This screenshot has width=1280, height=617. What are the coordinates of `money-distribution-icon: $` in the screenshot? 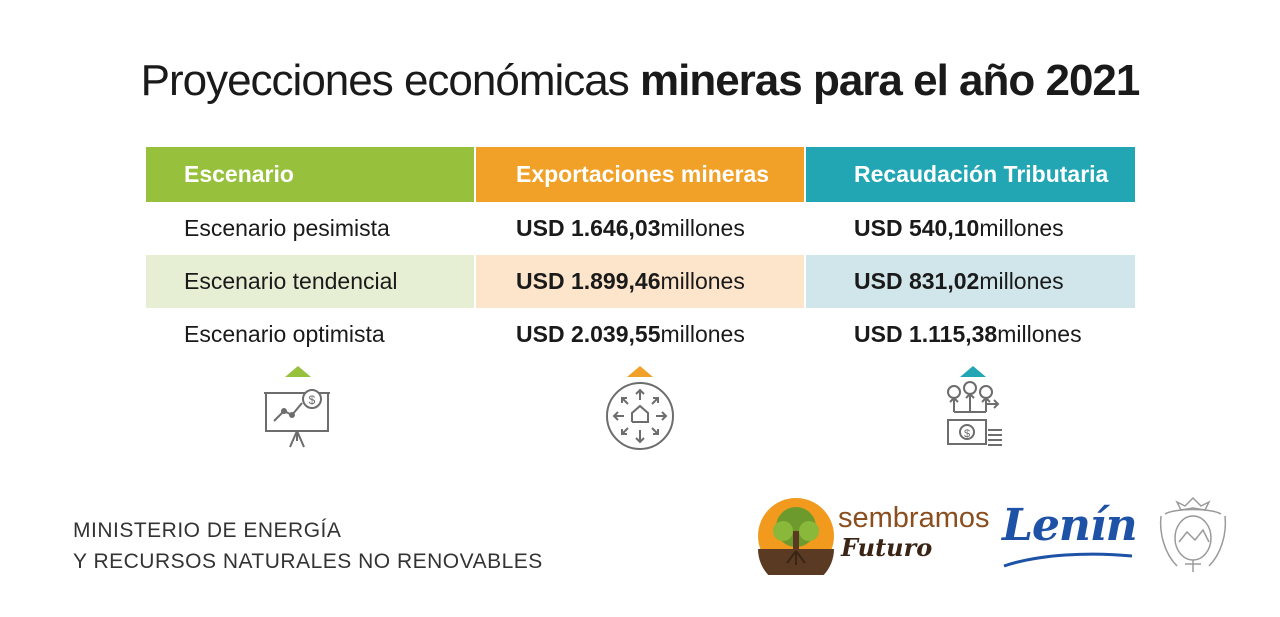 It's located at (974, 413).